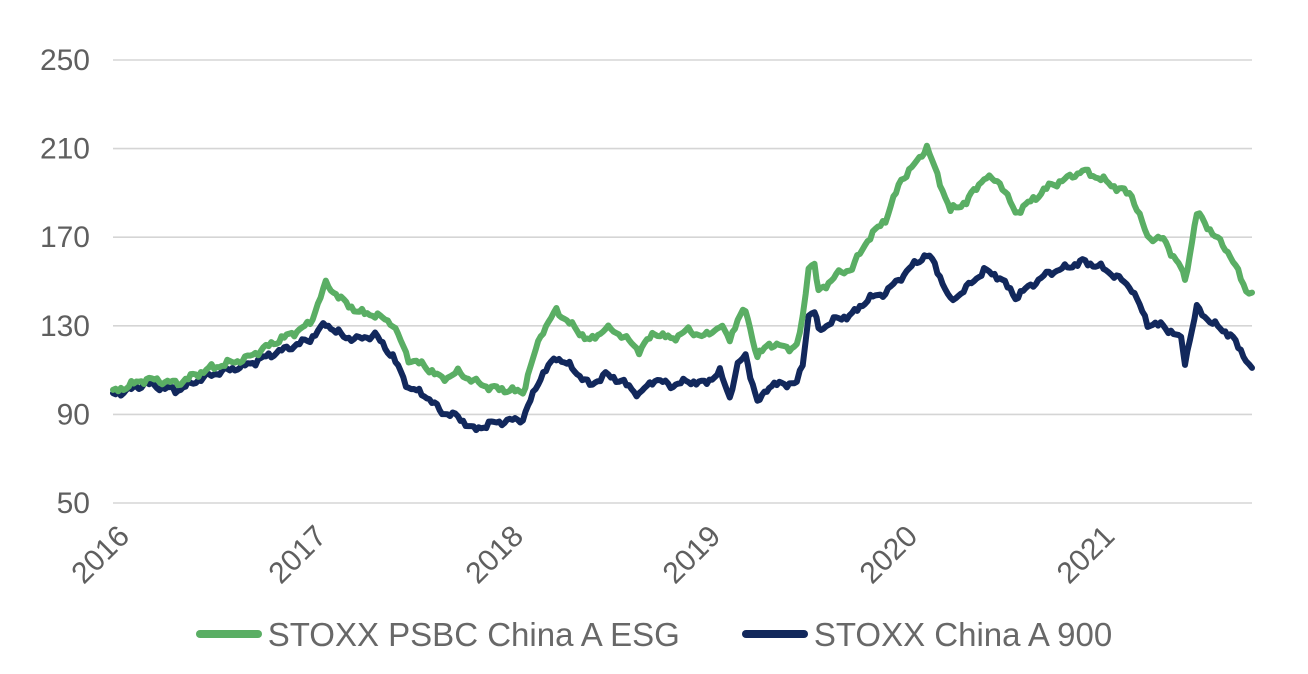 This screenshot has width=1308, height=674. What do you see at coordinates (298, 555) in the screenshot?
I see `x-tick-label-2017: 2017` at bounding box center [298, 555].